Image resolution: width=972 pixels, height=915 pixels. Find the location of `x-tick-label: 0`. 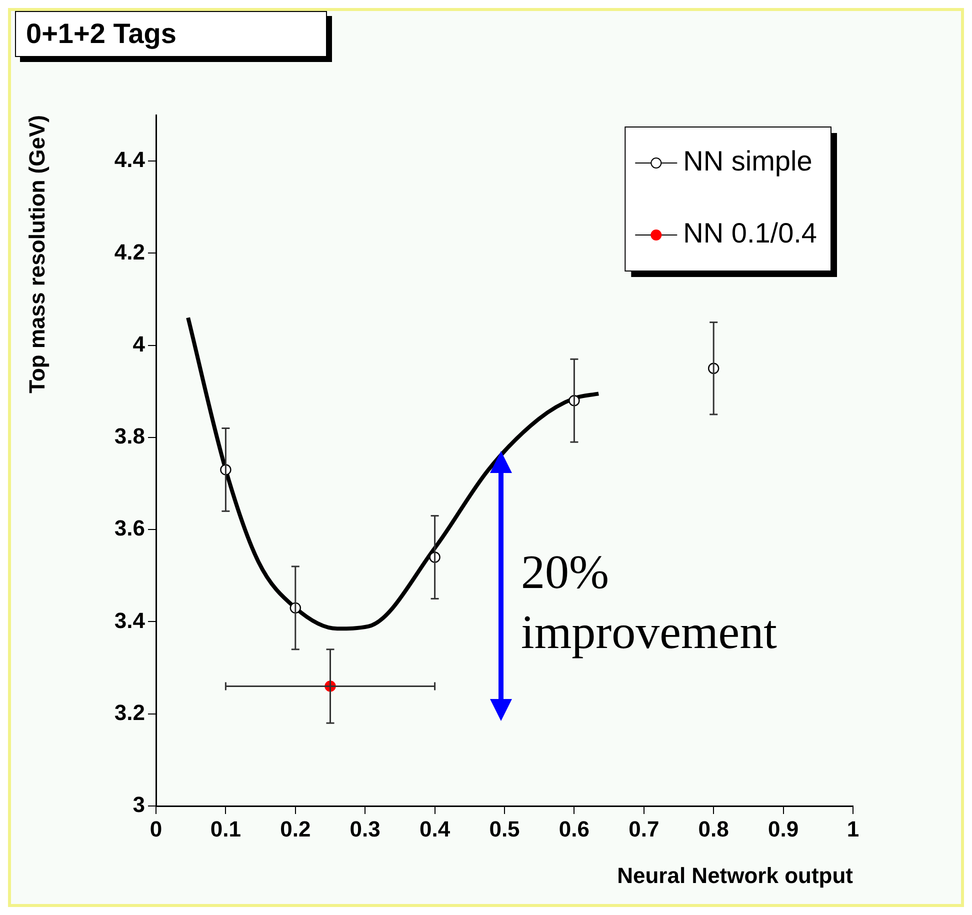

x-tick-label: 0 is located at coordinates (156, 829).